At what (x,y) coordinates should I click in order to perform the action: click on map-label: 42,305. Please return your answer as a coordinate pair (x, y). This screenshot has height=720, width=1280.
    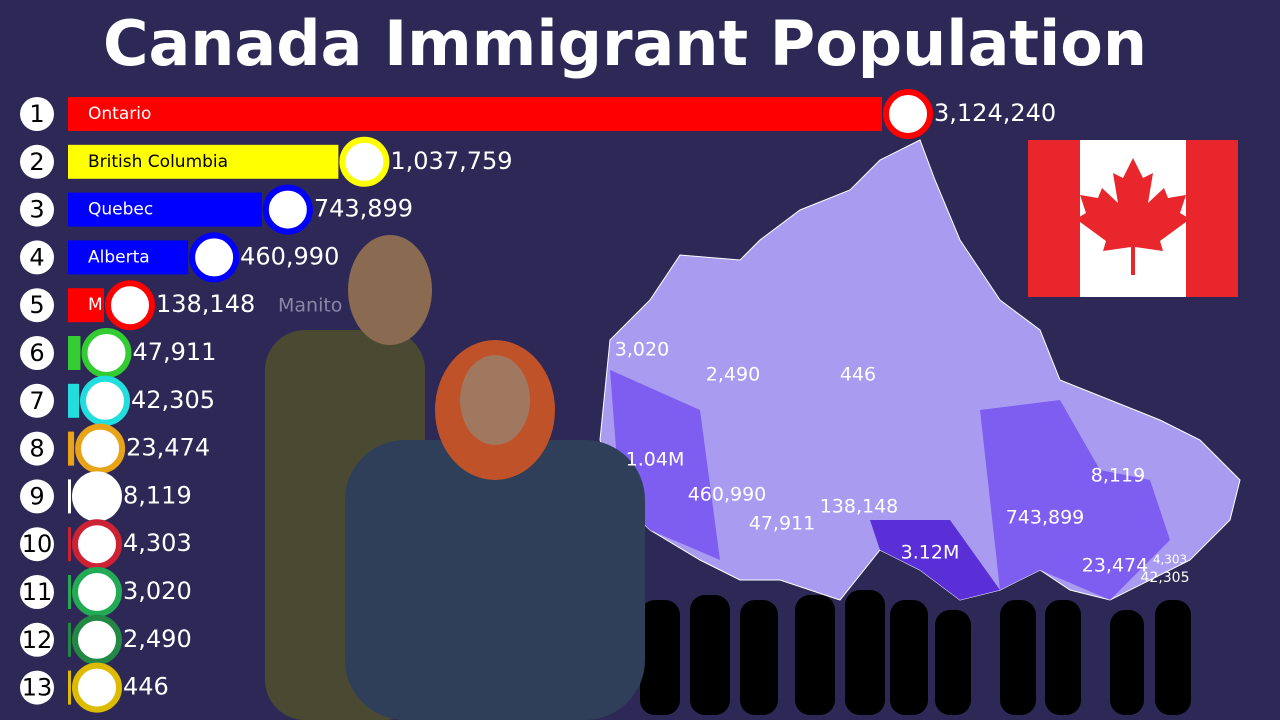
    Looking at the image, I should click on (1165, 578).